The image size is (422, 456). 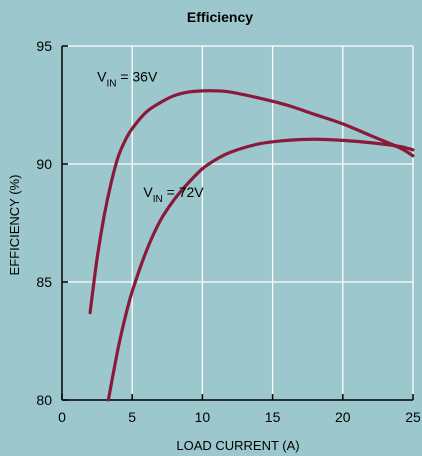 What do you see at coordinates (44, 400) in the screenshot?
I see `y-tick-label: 80` at bounding box center [44, 400].